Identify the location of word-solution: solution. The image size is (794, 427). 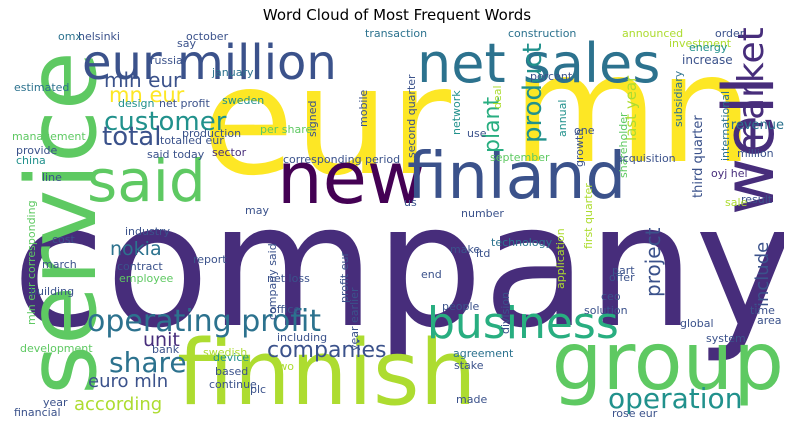
(606, 310).